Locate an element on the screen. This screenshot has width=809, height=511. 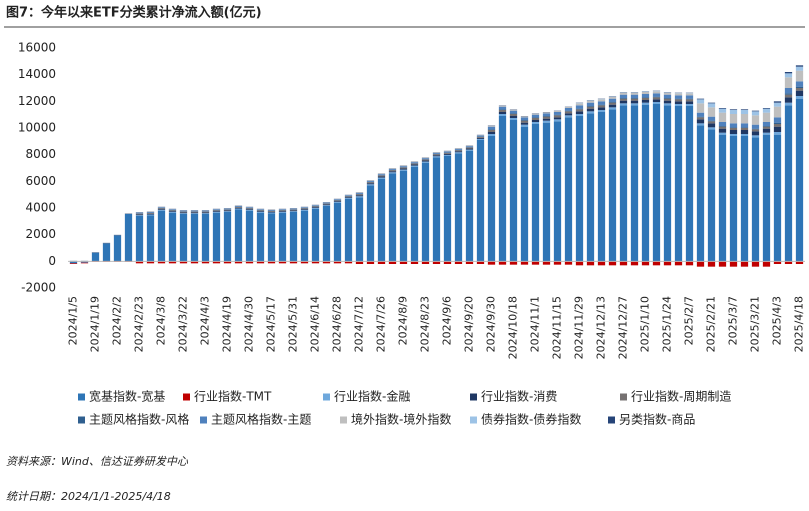
y-tick-label: -2000 is located at coordinates (38, 288).